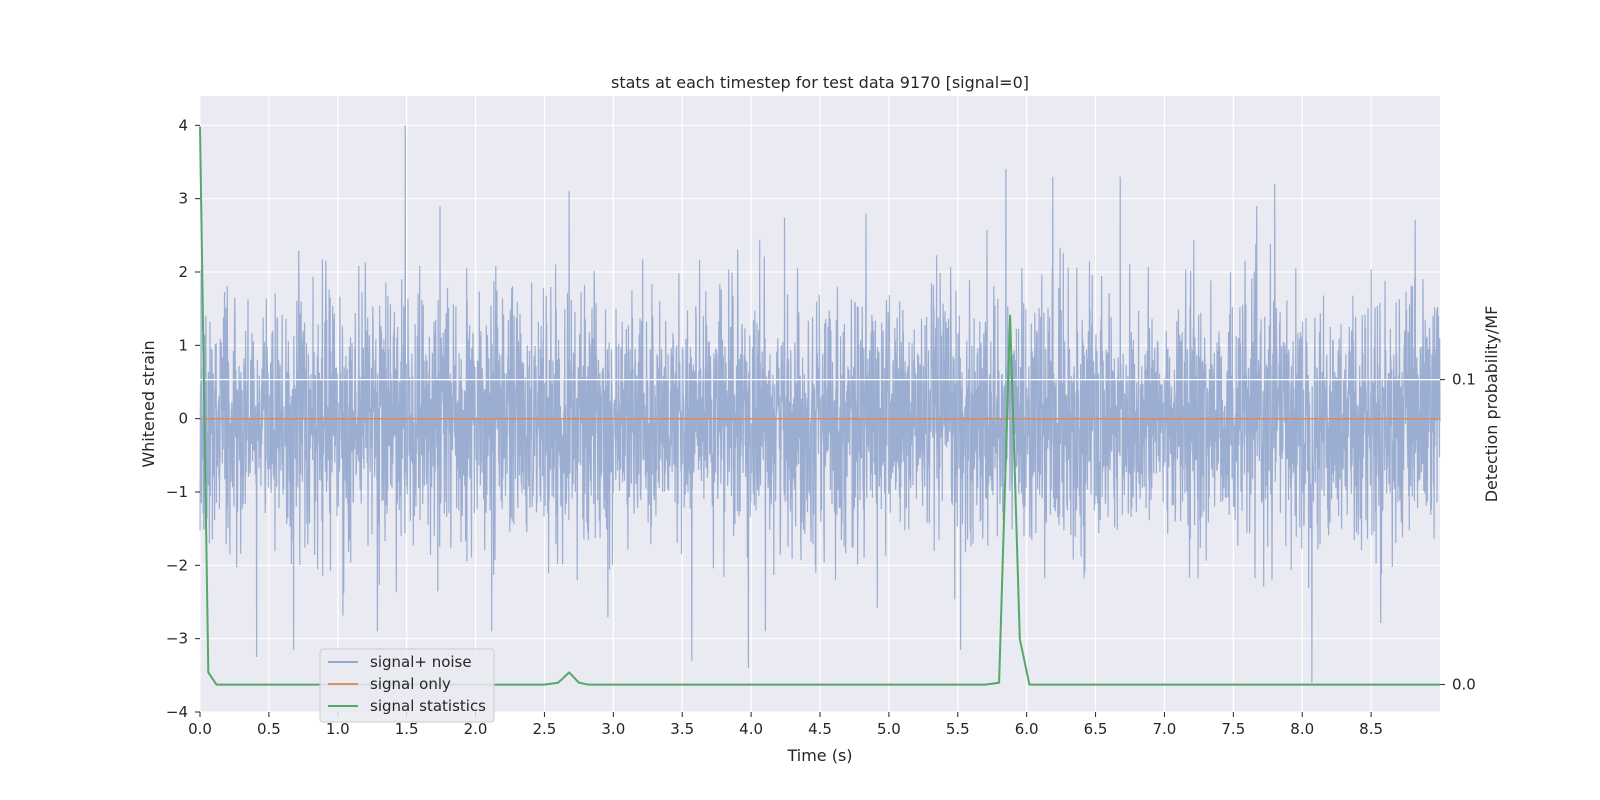  I want to click on y-tick-label: 0, so click(183, 419).